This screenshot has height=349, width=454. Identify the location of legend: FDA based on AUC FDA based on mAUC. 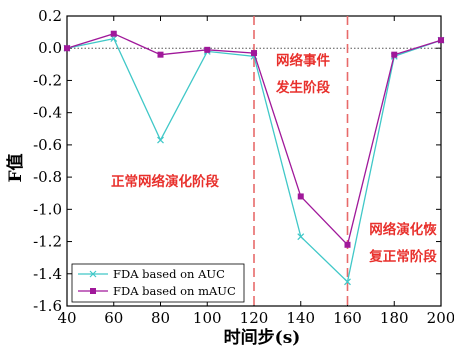
(158, 283).